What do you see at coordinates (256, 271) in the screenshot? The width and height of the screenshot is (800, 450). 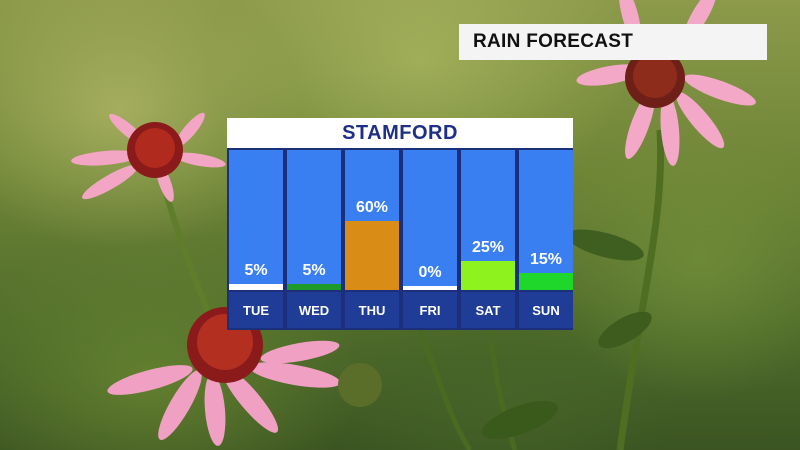 I see `data-label-tue: 5%` at bounding box center [256, 271].